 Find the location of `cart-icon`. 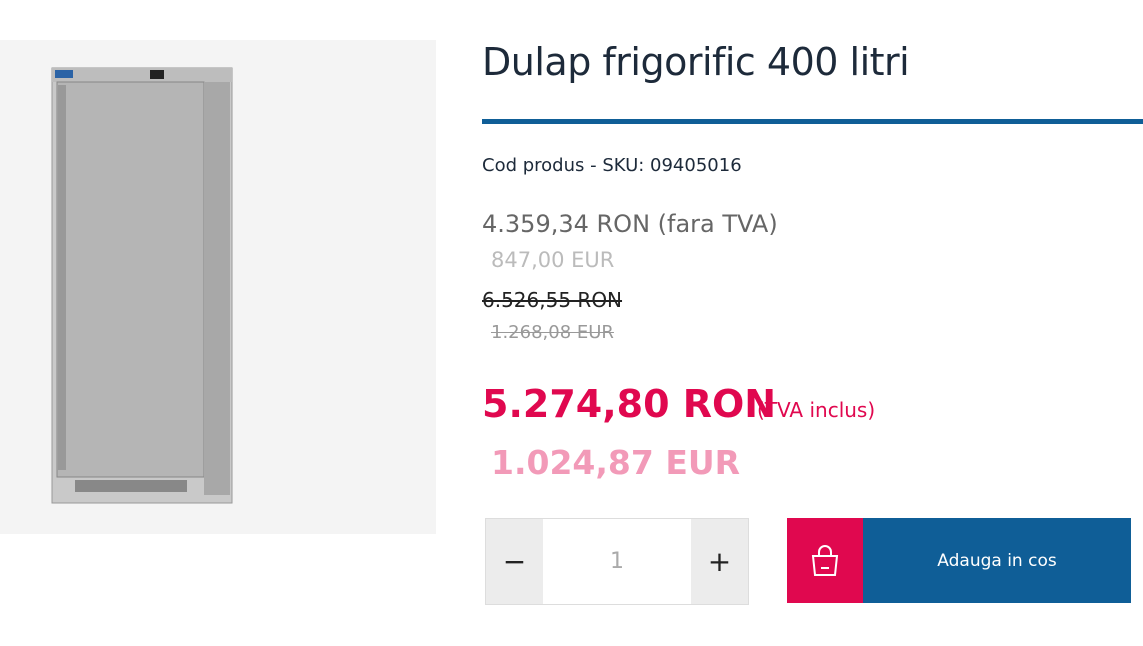

cart-icon is located at coordinates (825, 560).